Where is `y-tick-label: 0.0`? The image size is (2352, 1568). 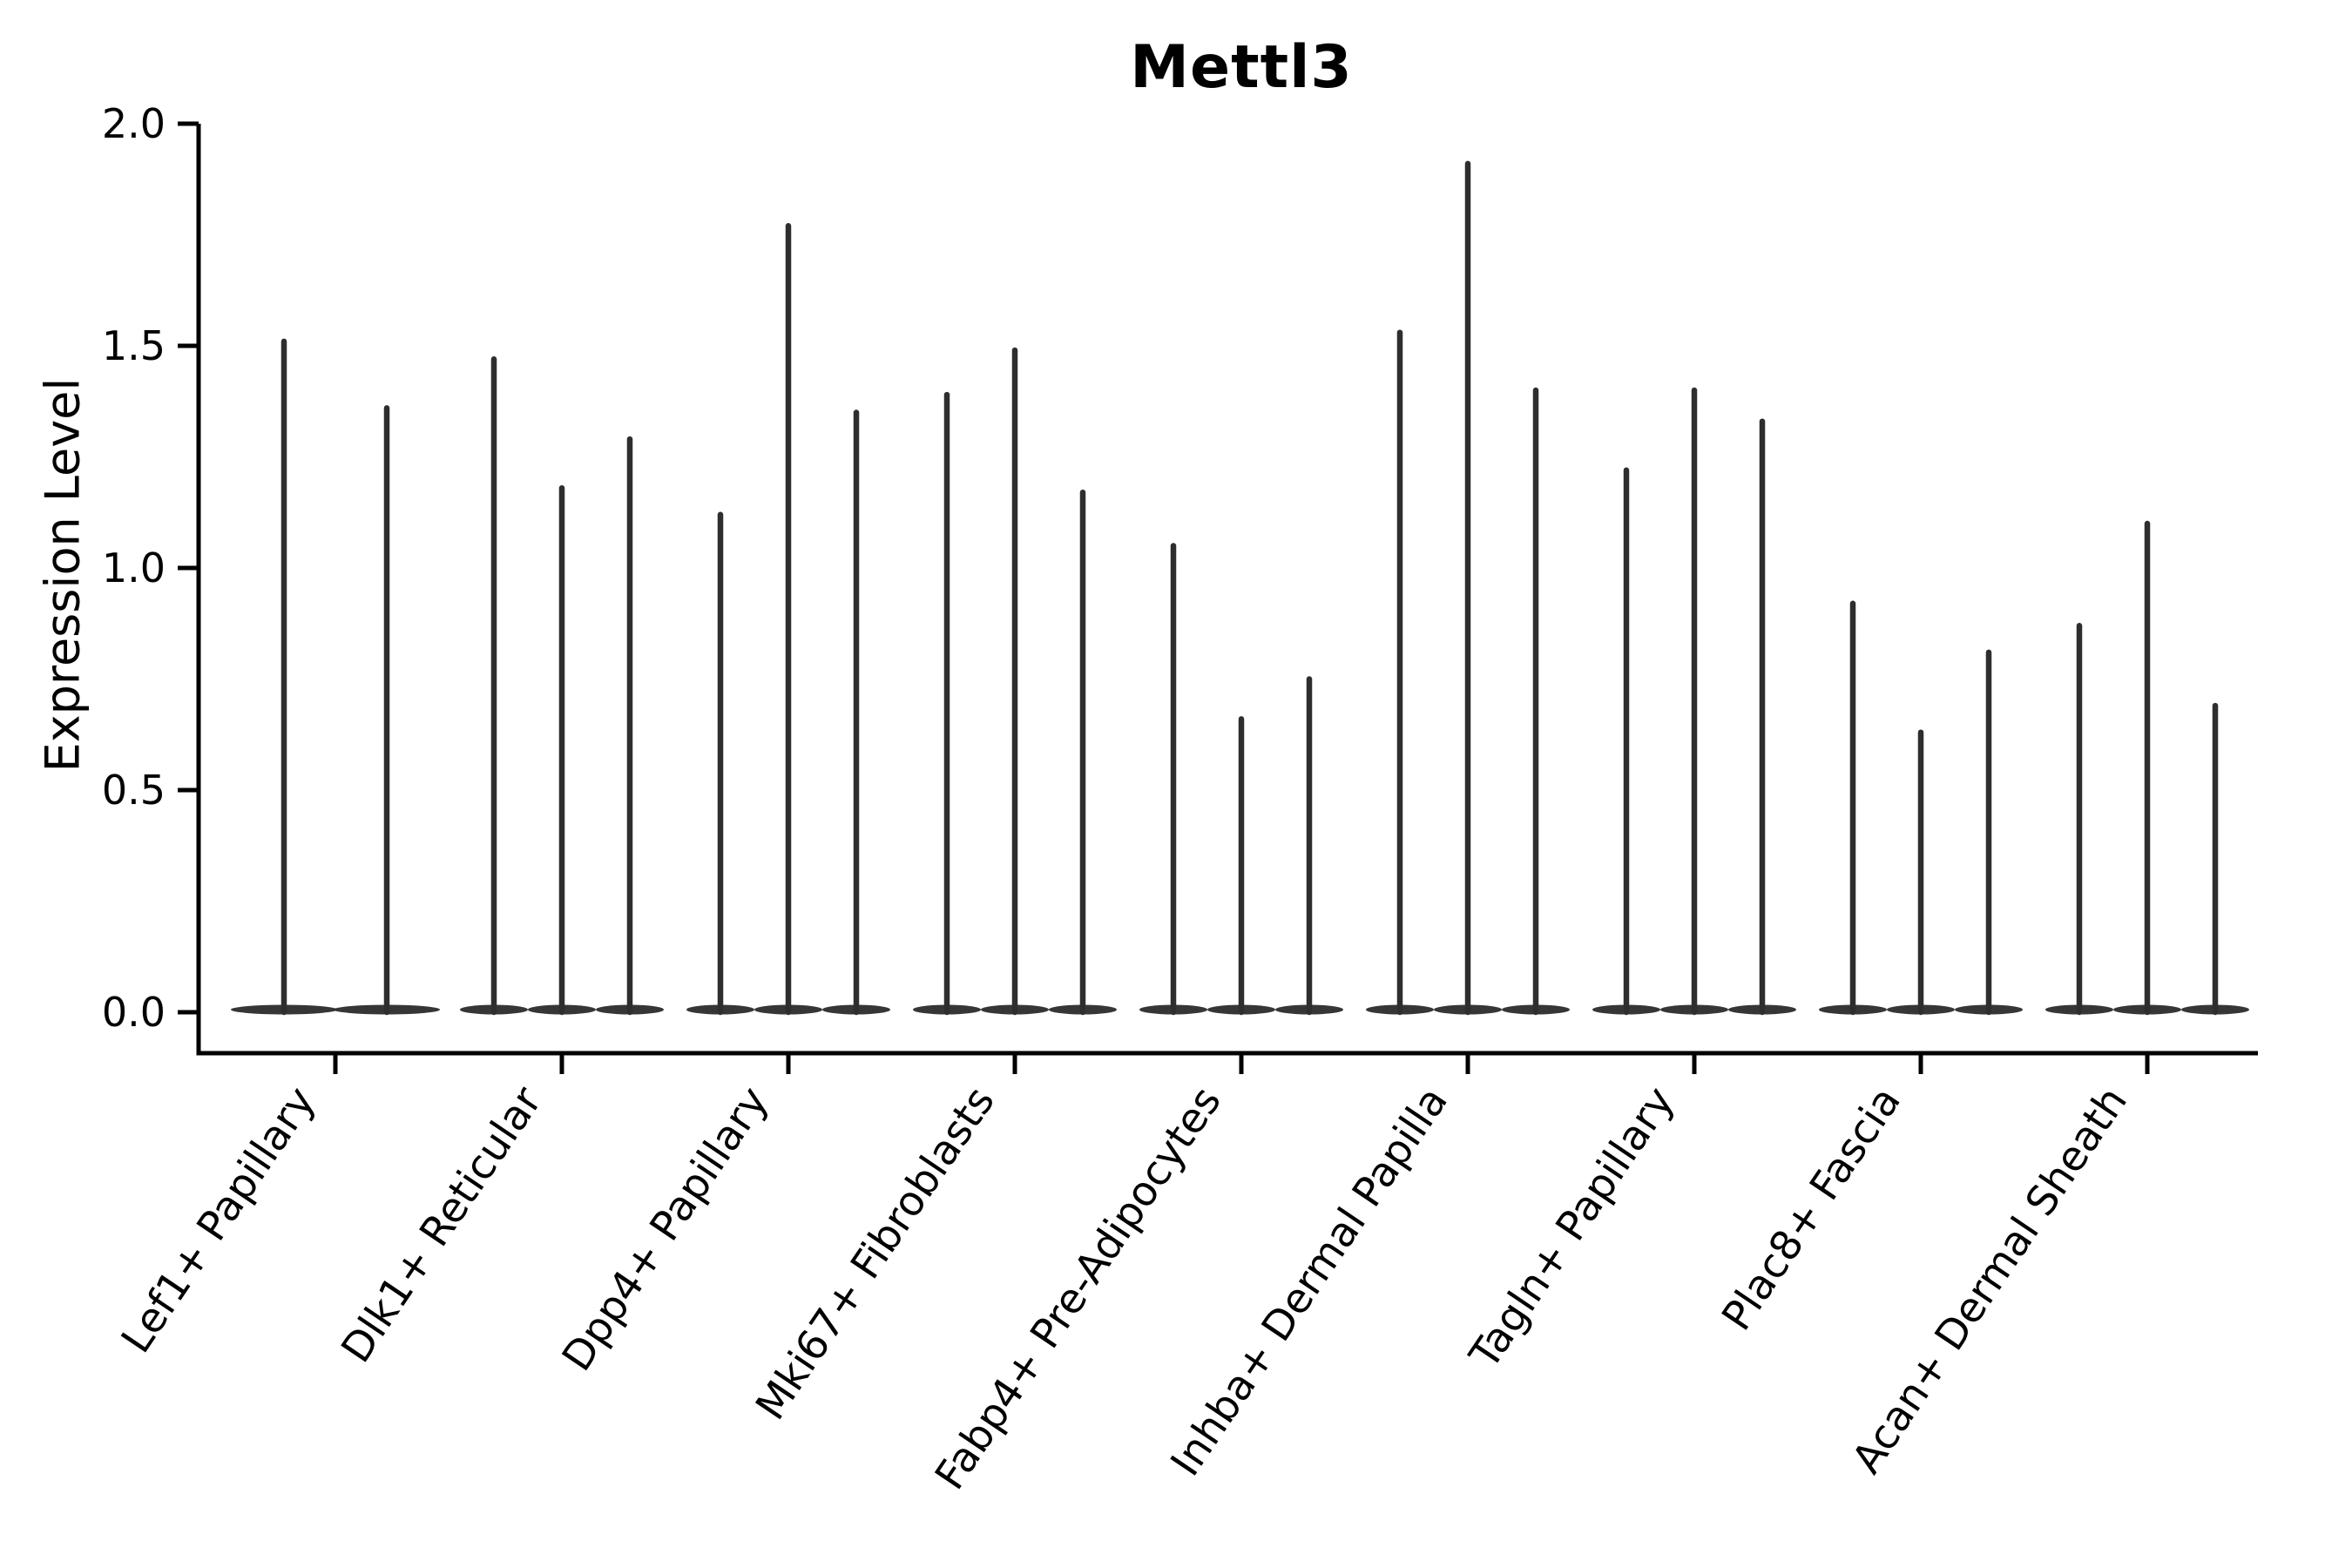
y-tick-label: 0.0 is located at coordinates (134, 1013).